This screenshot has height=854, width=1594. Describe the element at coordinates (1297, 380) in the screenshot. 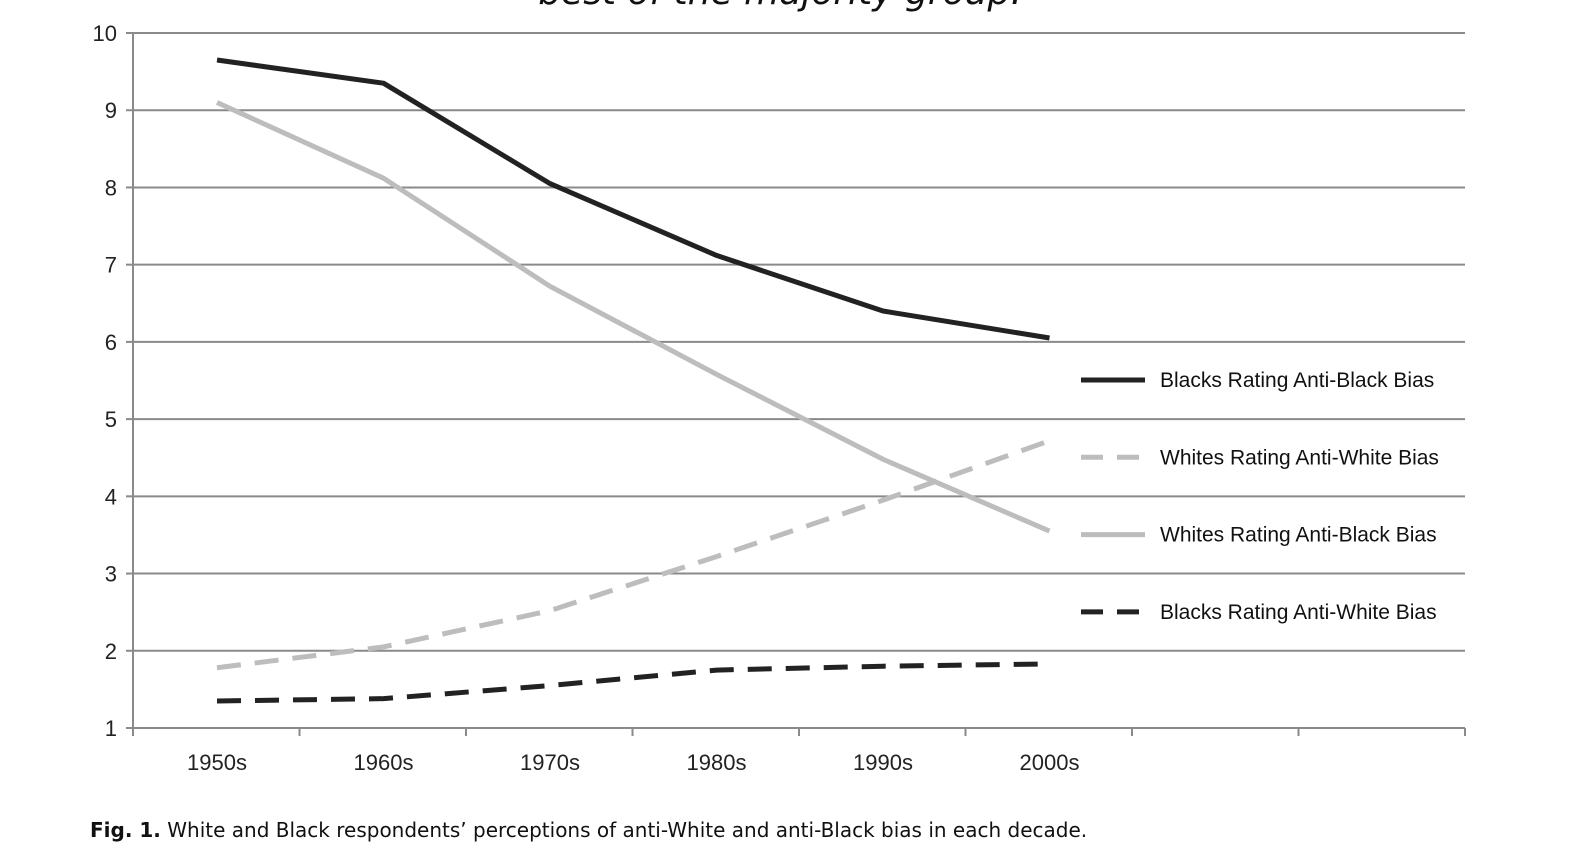

I see `legend-label-1: Blacks Rating Anti-Black Bias` at that location.